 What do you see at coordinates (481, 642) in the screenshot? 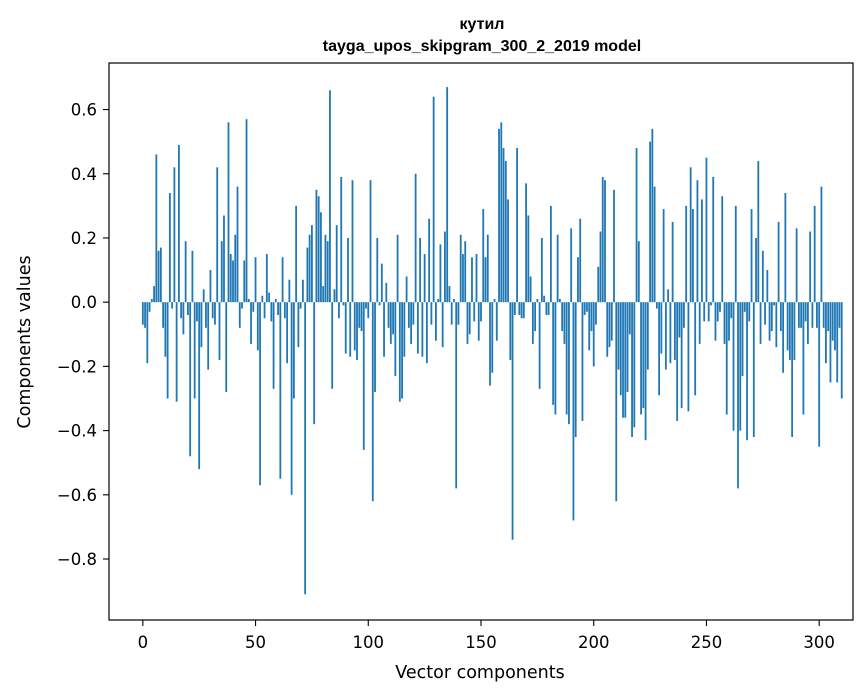
I see `x-tick-label: 150` at bounding box center [481, 642].